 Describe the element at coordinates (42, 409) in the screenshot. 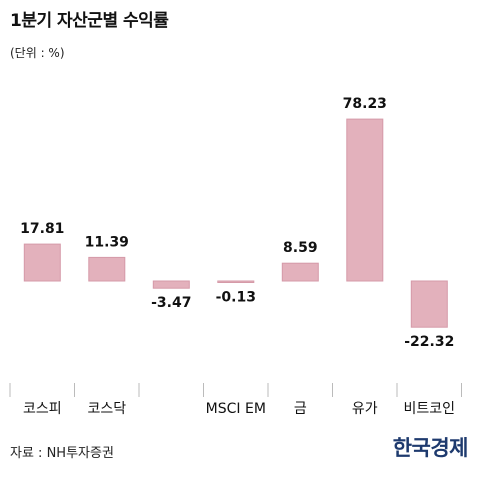

I see `category-label-1: 코스피` at that location.